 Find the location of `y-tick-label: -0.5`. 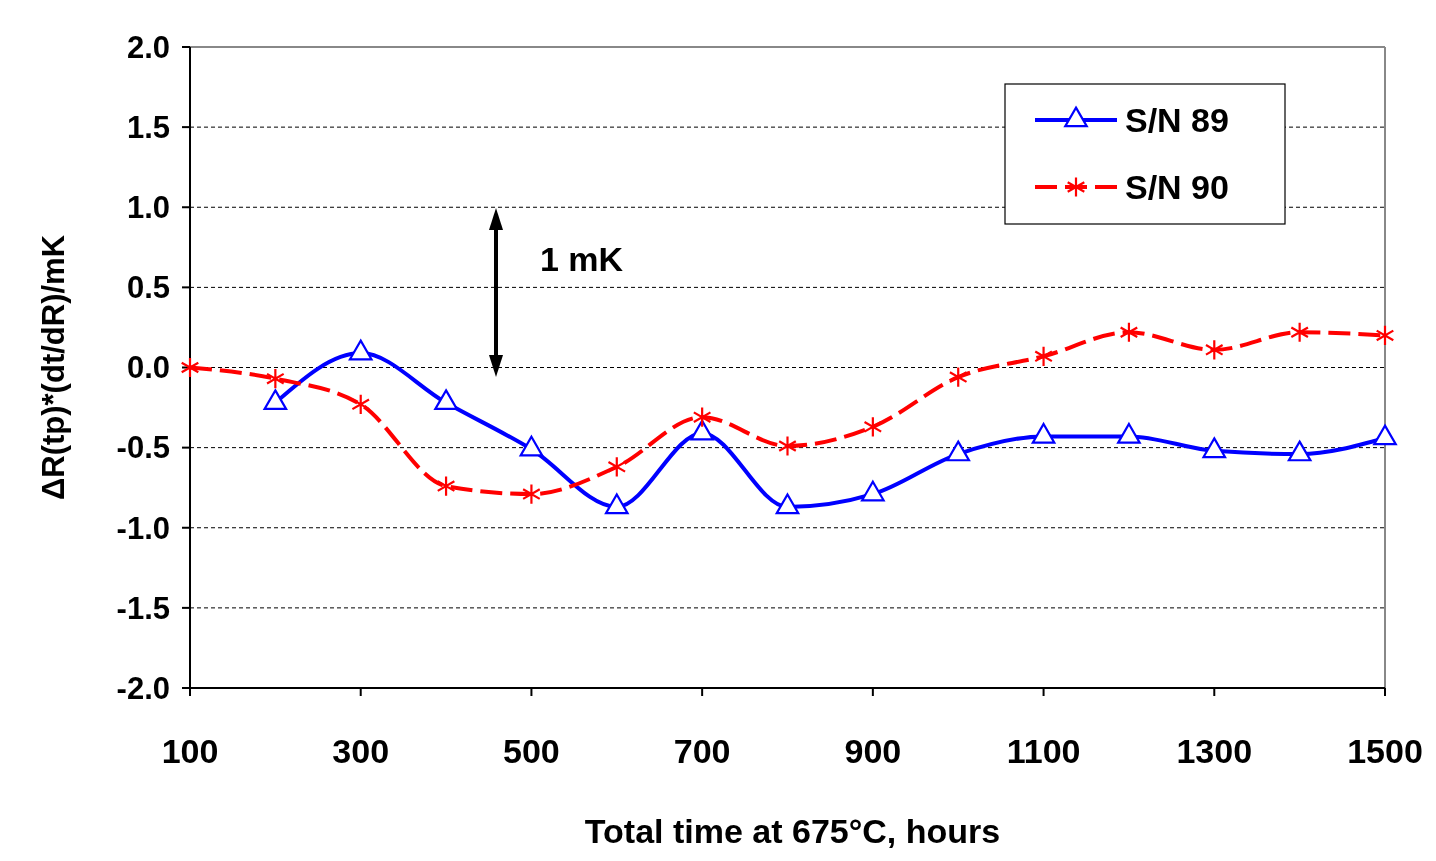

y-tick-label: -0.5 is located at coordinates (143, 448).